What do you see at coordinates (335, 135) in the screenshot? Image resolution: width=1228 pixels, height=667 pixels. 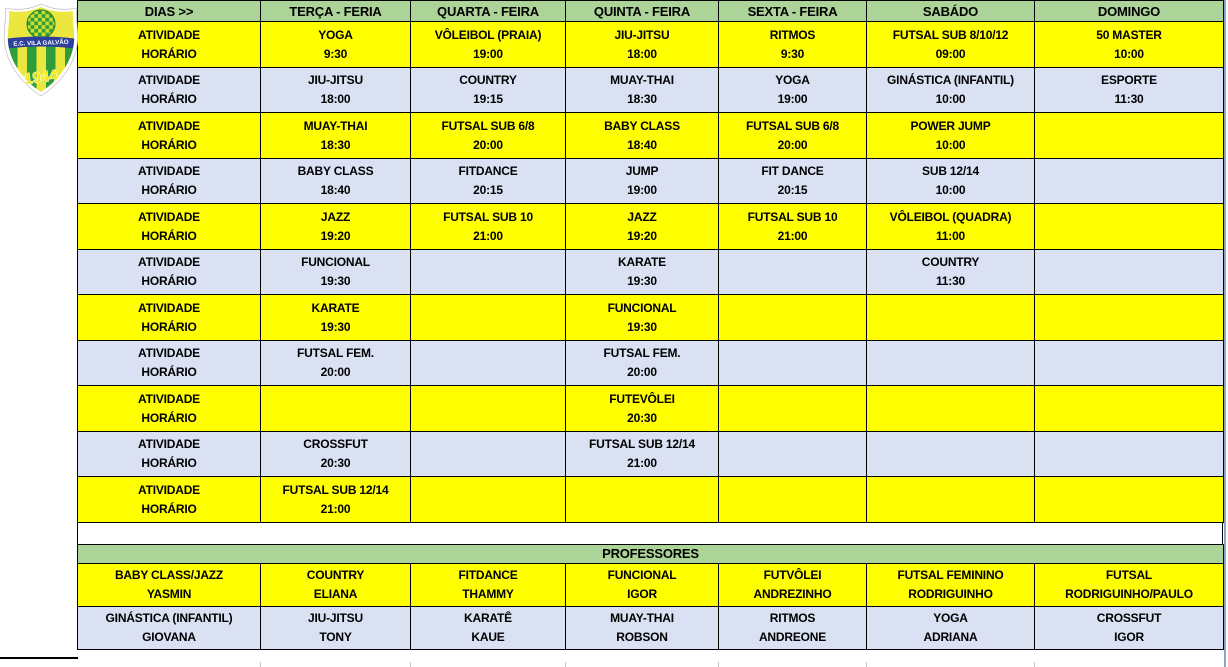 I see `schedule-cell: MUAY-THAI 18:30` at bounding box center [335, 135].